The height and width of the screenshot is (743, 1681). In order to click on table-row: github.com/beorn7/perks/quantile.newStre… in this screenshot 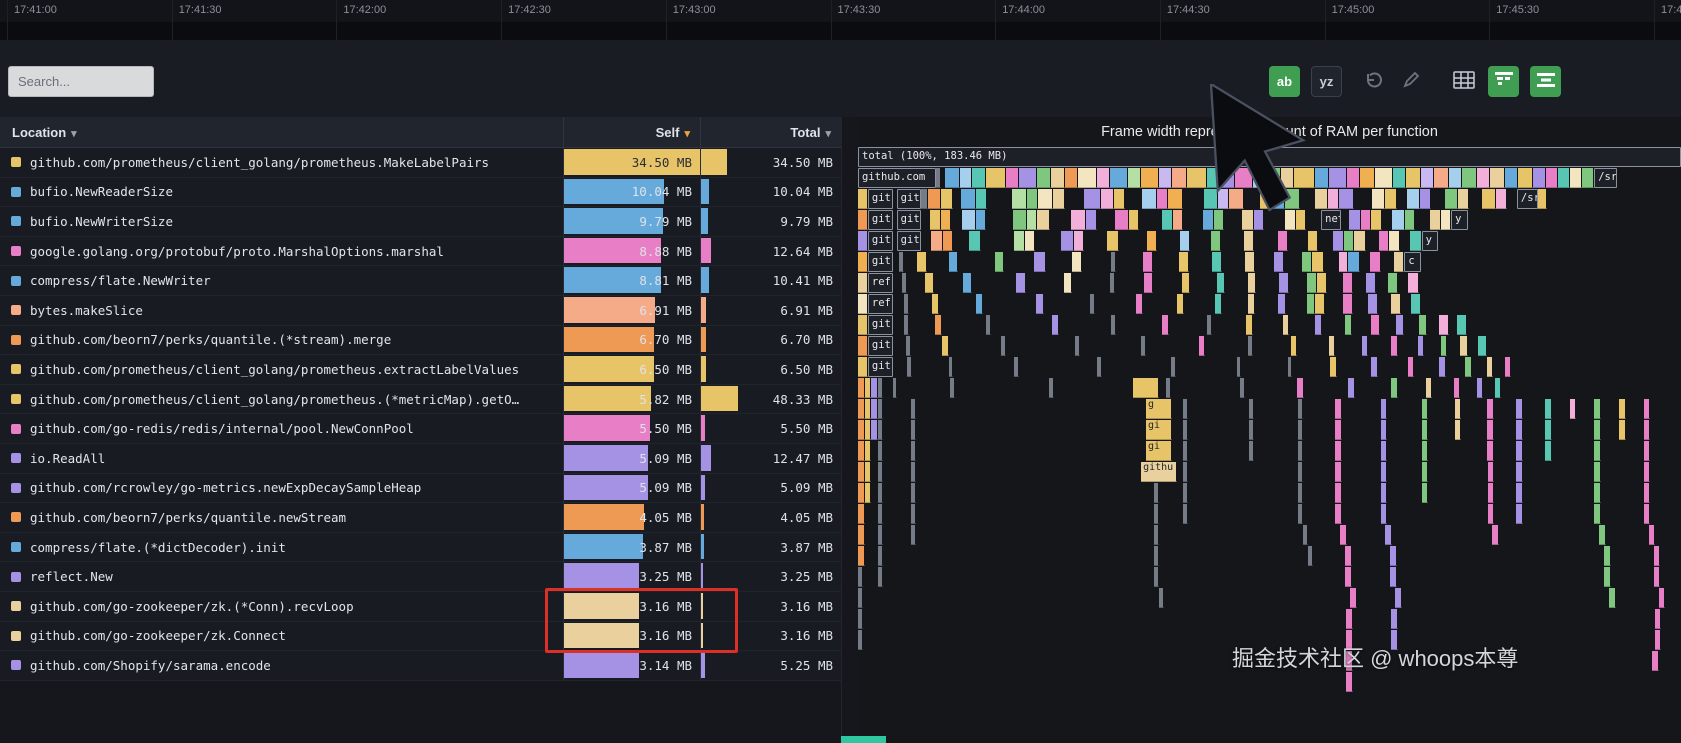, I will do `click(420, 518)`.